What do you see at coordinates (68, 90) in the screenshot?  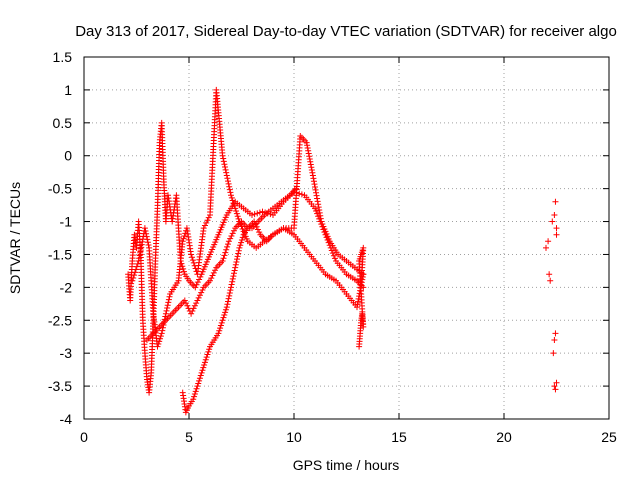 I see `y-tick-label: 1` at bounding box center [68, 90].